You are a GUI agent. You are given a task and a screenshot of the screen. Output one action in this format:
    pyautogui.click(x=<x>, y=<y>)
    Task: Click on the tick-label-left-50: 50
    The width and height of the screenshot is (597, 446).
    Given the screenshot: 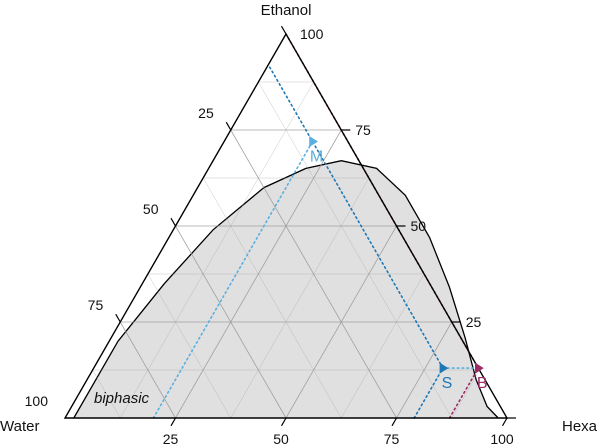 What is the action you would take?
    pyautogui.click(x=151, y=209)
    